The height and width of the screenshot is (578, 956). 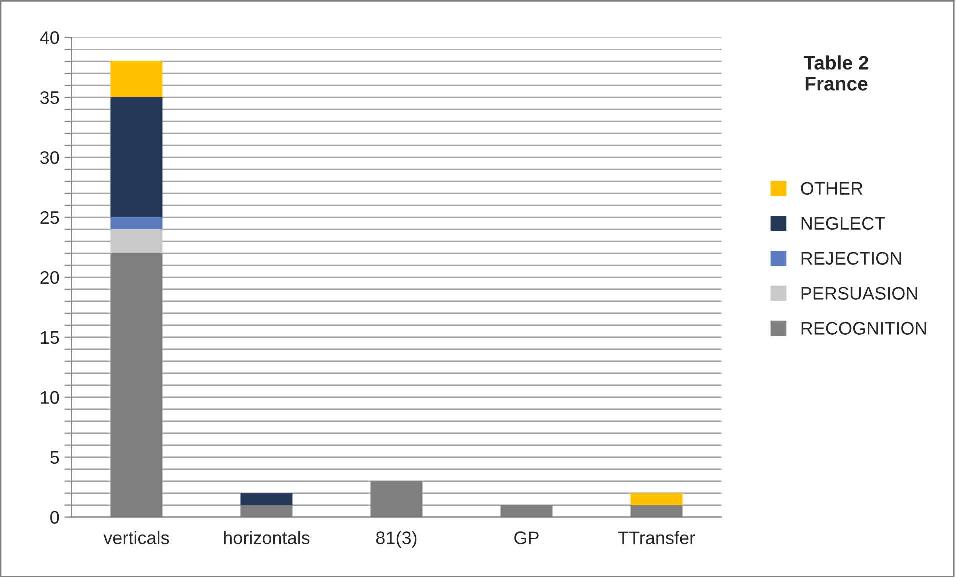 I want to click on legend-label: PERSUASION, so click(x=860, y=293).